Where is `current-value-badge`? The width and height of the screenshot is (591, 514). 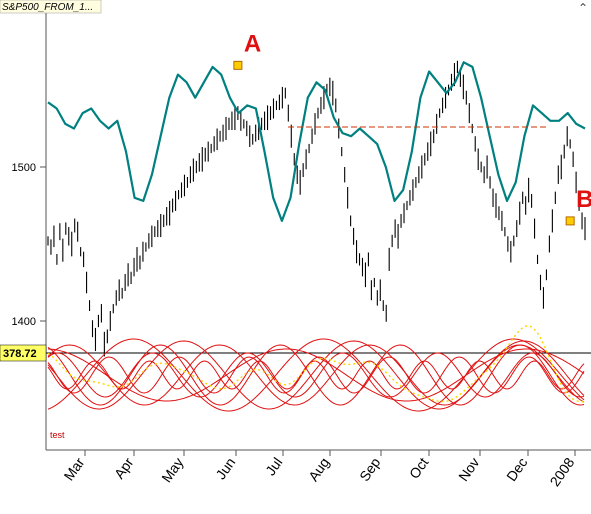 current-value-badge is located at coordinates (23, 353).